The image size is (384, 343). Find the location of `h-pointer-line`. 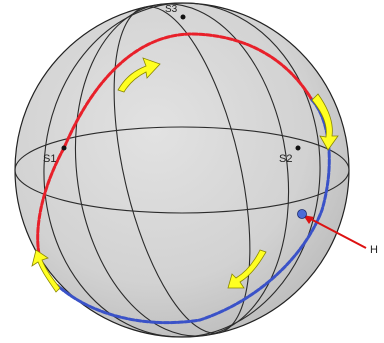

h-pointer-line is located at coordinates (335, 232).